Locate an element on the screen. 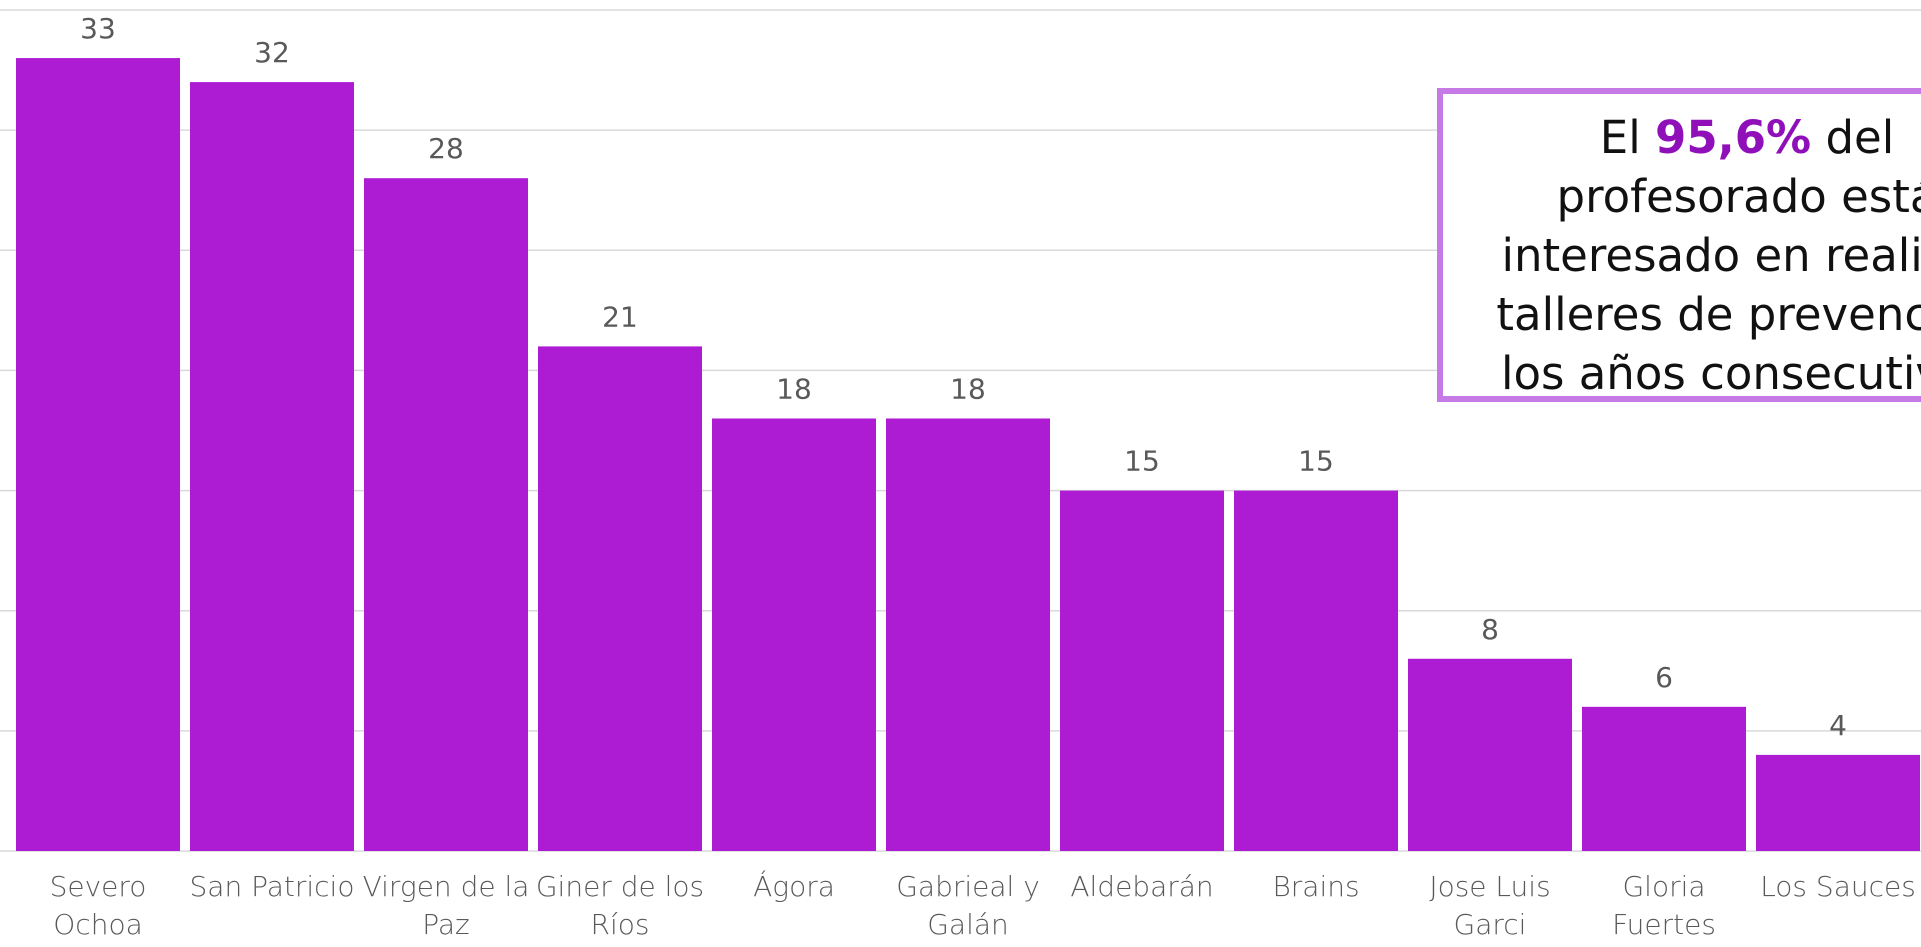 The width and height of the screenshot is (1921, 947). x-tick-label: Gabrieal y Galán is located at coordinates (968, 905).